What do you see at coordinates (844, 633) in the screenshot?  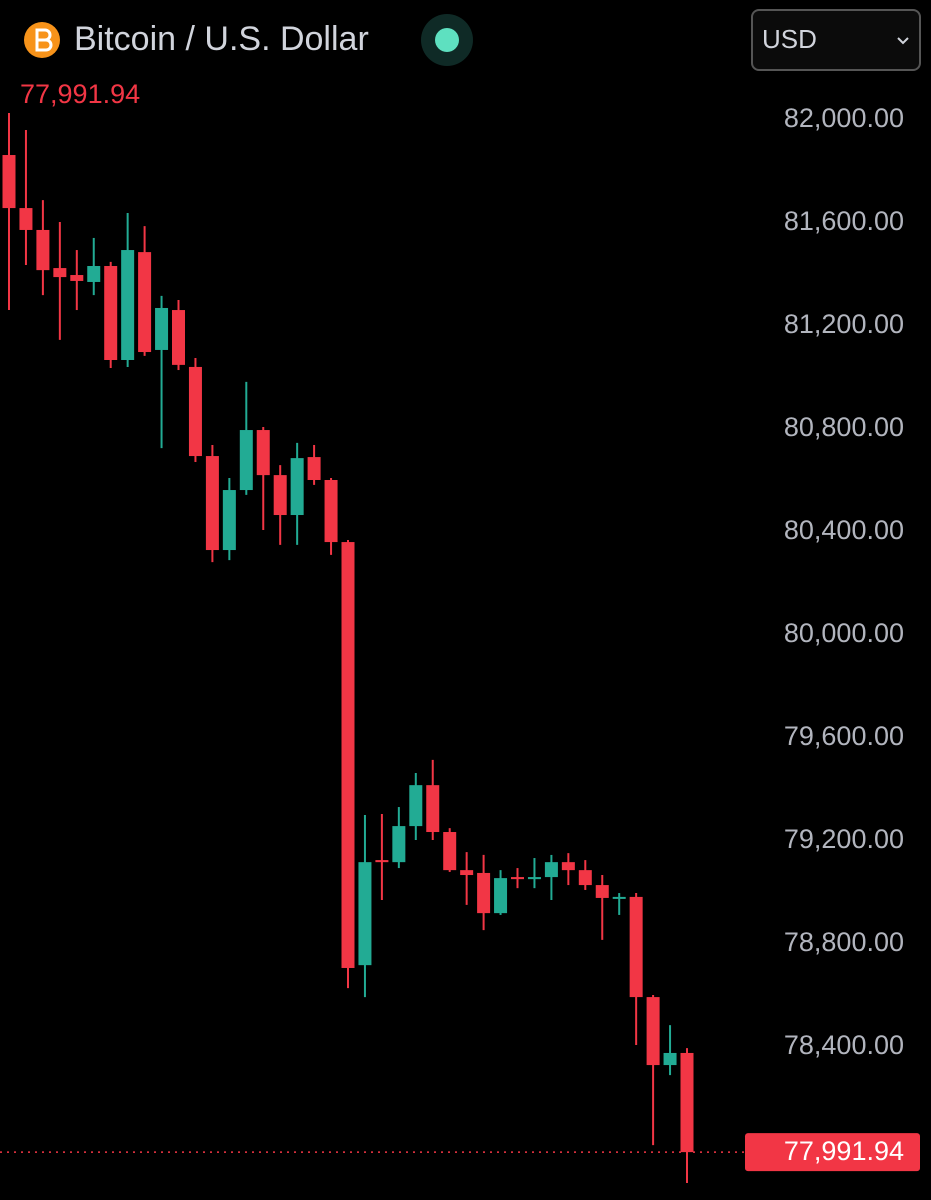 I see `y-tick-label: 80,000.00` at bounding box center [844, 633].